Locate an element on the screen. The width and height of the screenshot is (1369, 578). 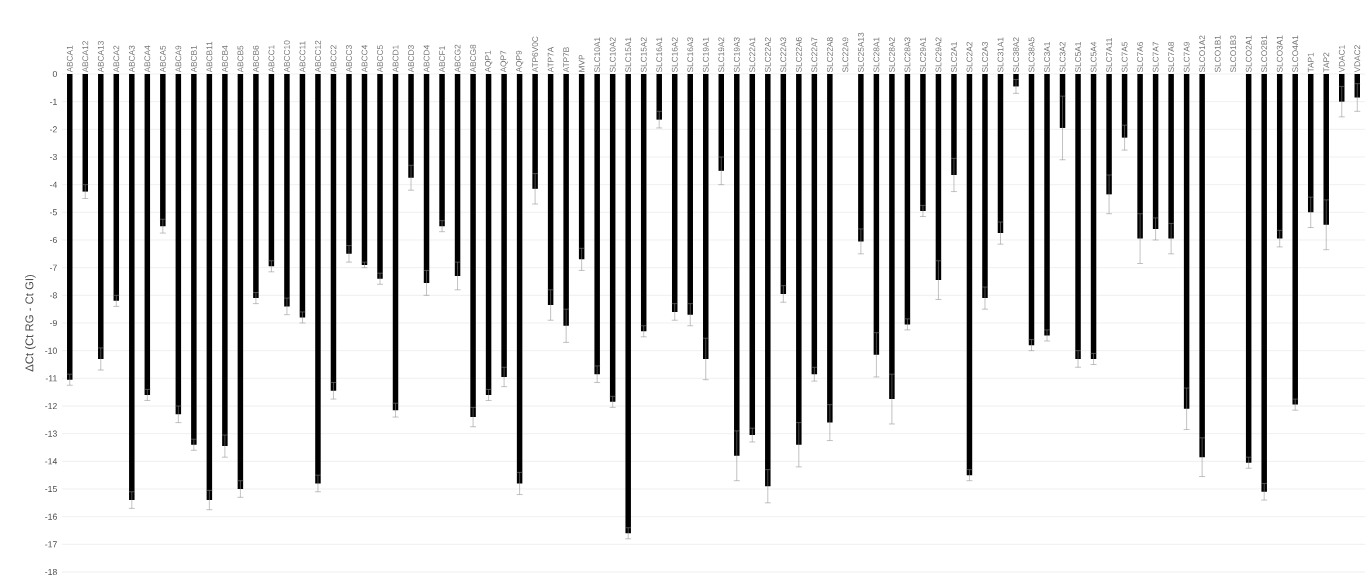
y-tick-label: -8 is located at coordinates (53, 295).